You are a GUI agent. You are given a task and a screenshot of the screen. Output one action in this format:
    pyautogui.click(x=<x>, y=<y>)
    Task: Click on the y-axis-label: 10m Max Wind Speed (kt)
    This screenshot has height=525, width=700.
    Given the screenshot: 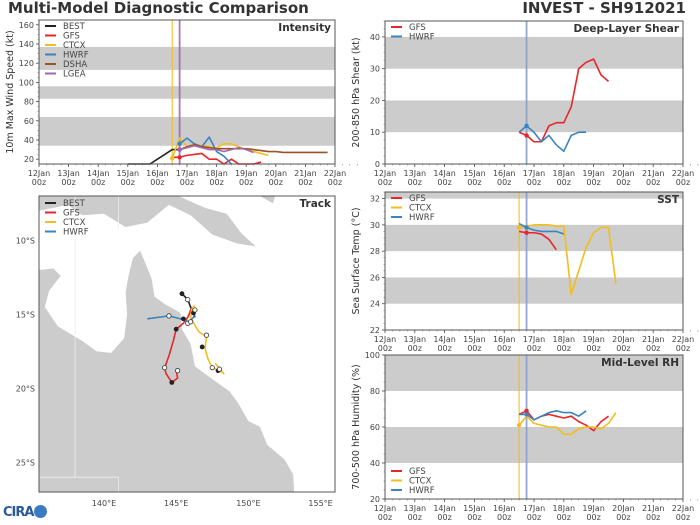 What is the action you would take?
    pyautogui.click(x=10, y=91)
    